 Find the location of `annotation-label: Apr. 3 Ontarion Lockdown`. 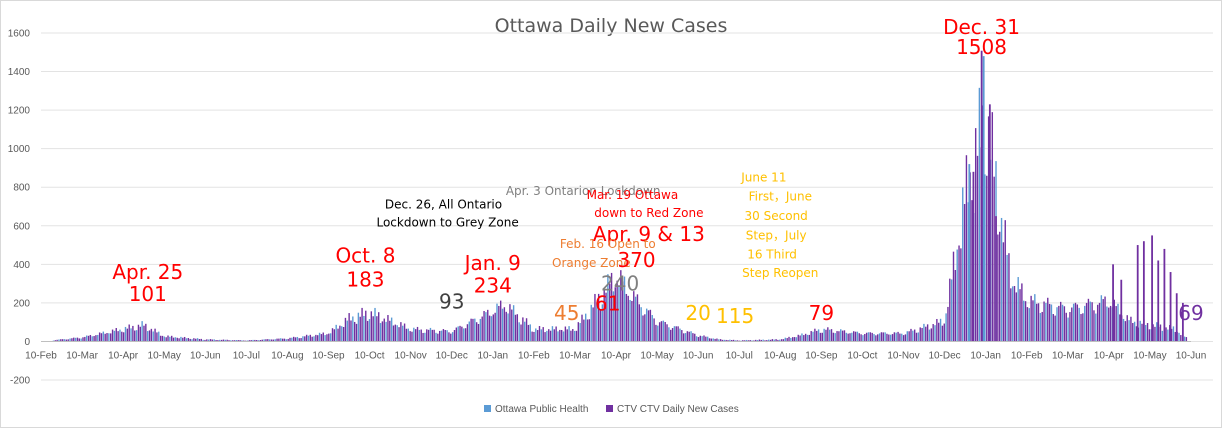

annotation-label: Apr. 3 Ontarion Lockdown is located at coordinates (583, 191).